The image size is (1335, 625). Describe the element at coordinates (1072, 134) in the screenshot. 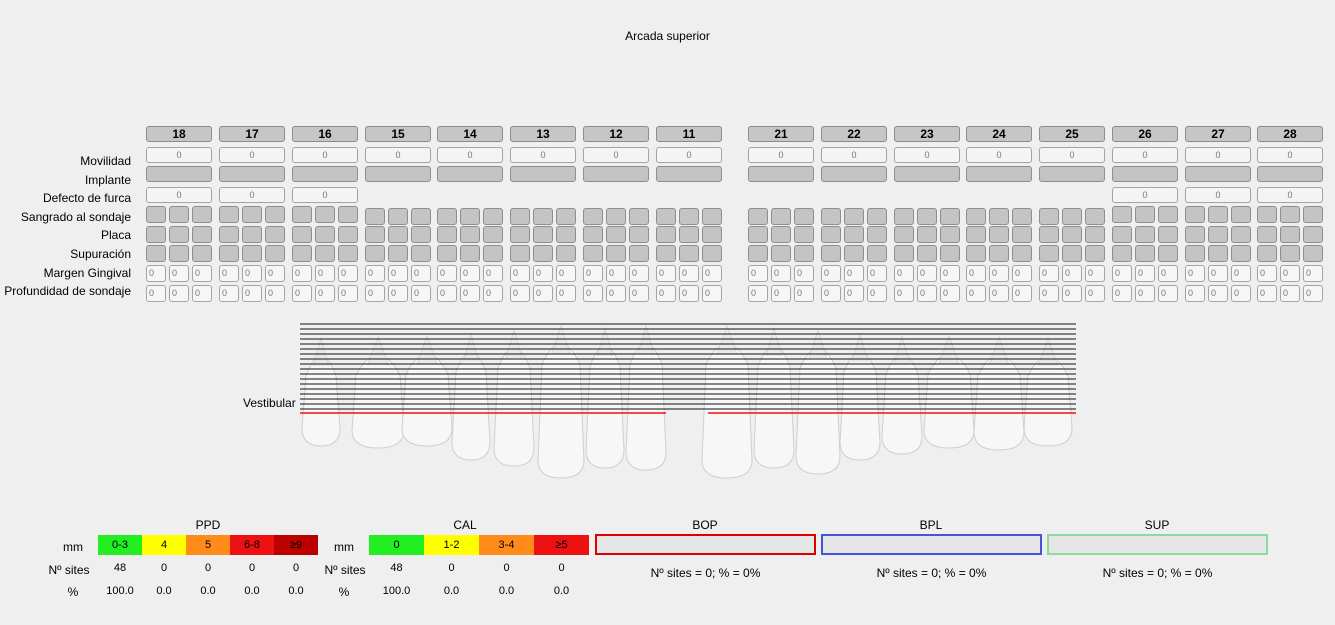

I see `tooth-number: 25` at that location.